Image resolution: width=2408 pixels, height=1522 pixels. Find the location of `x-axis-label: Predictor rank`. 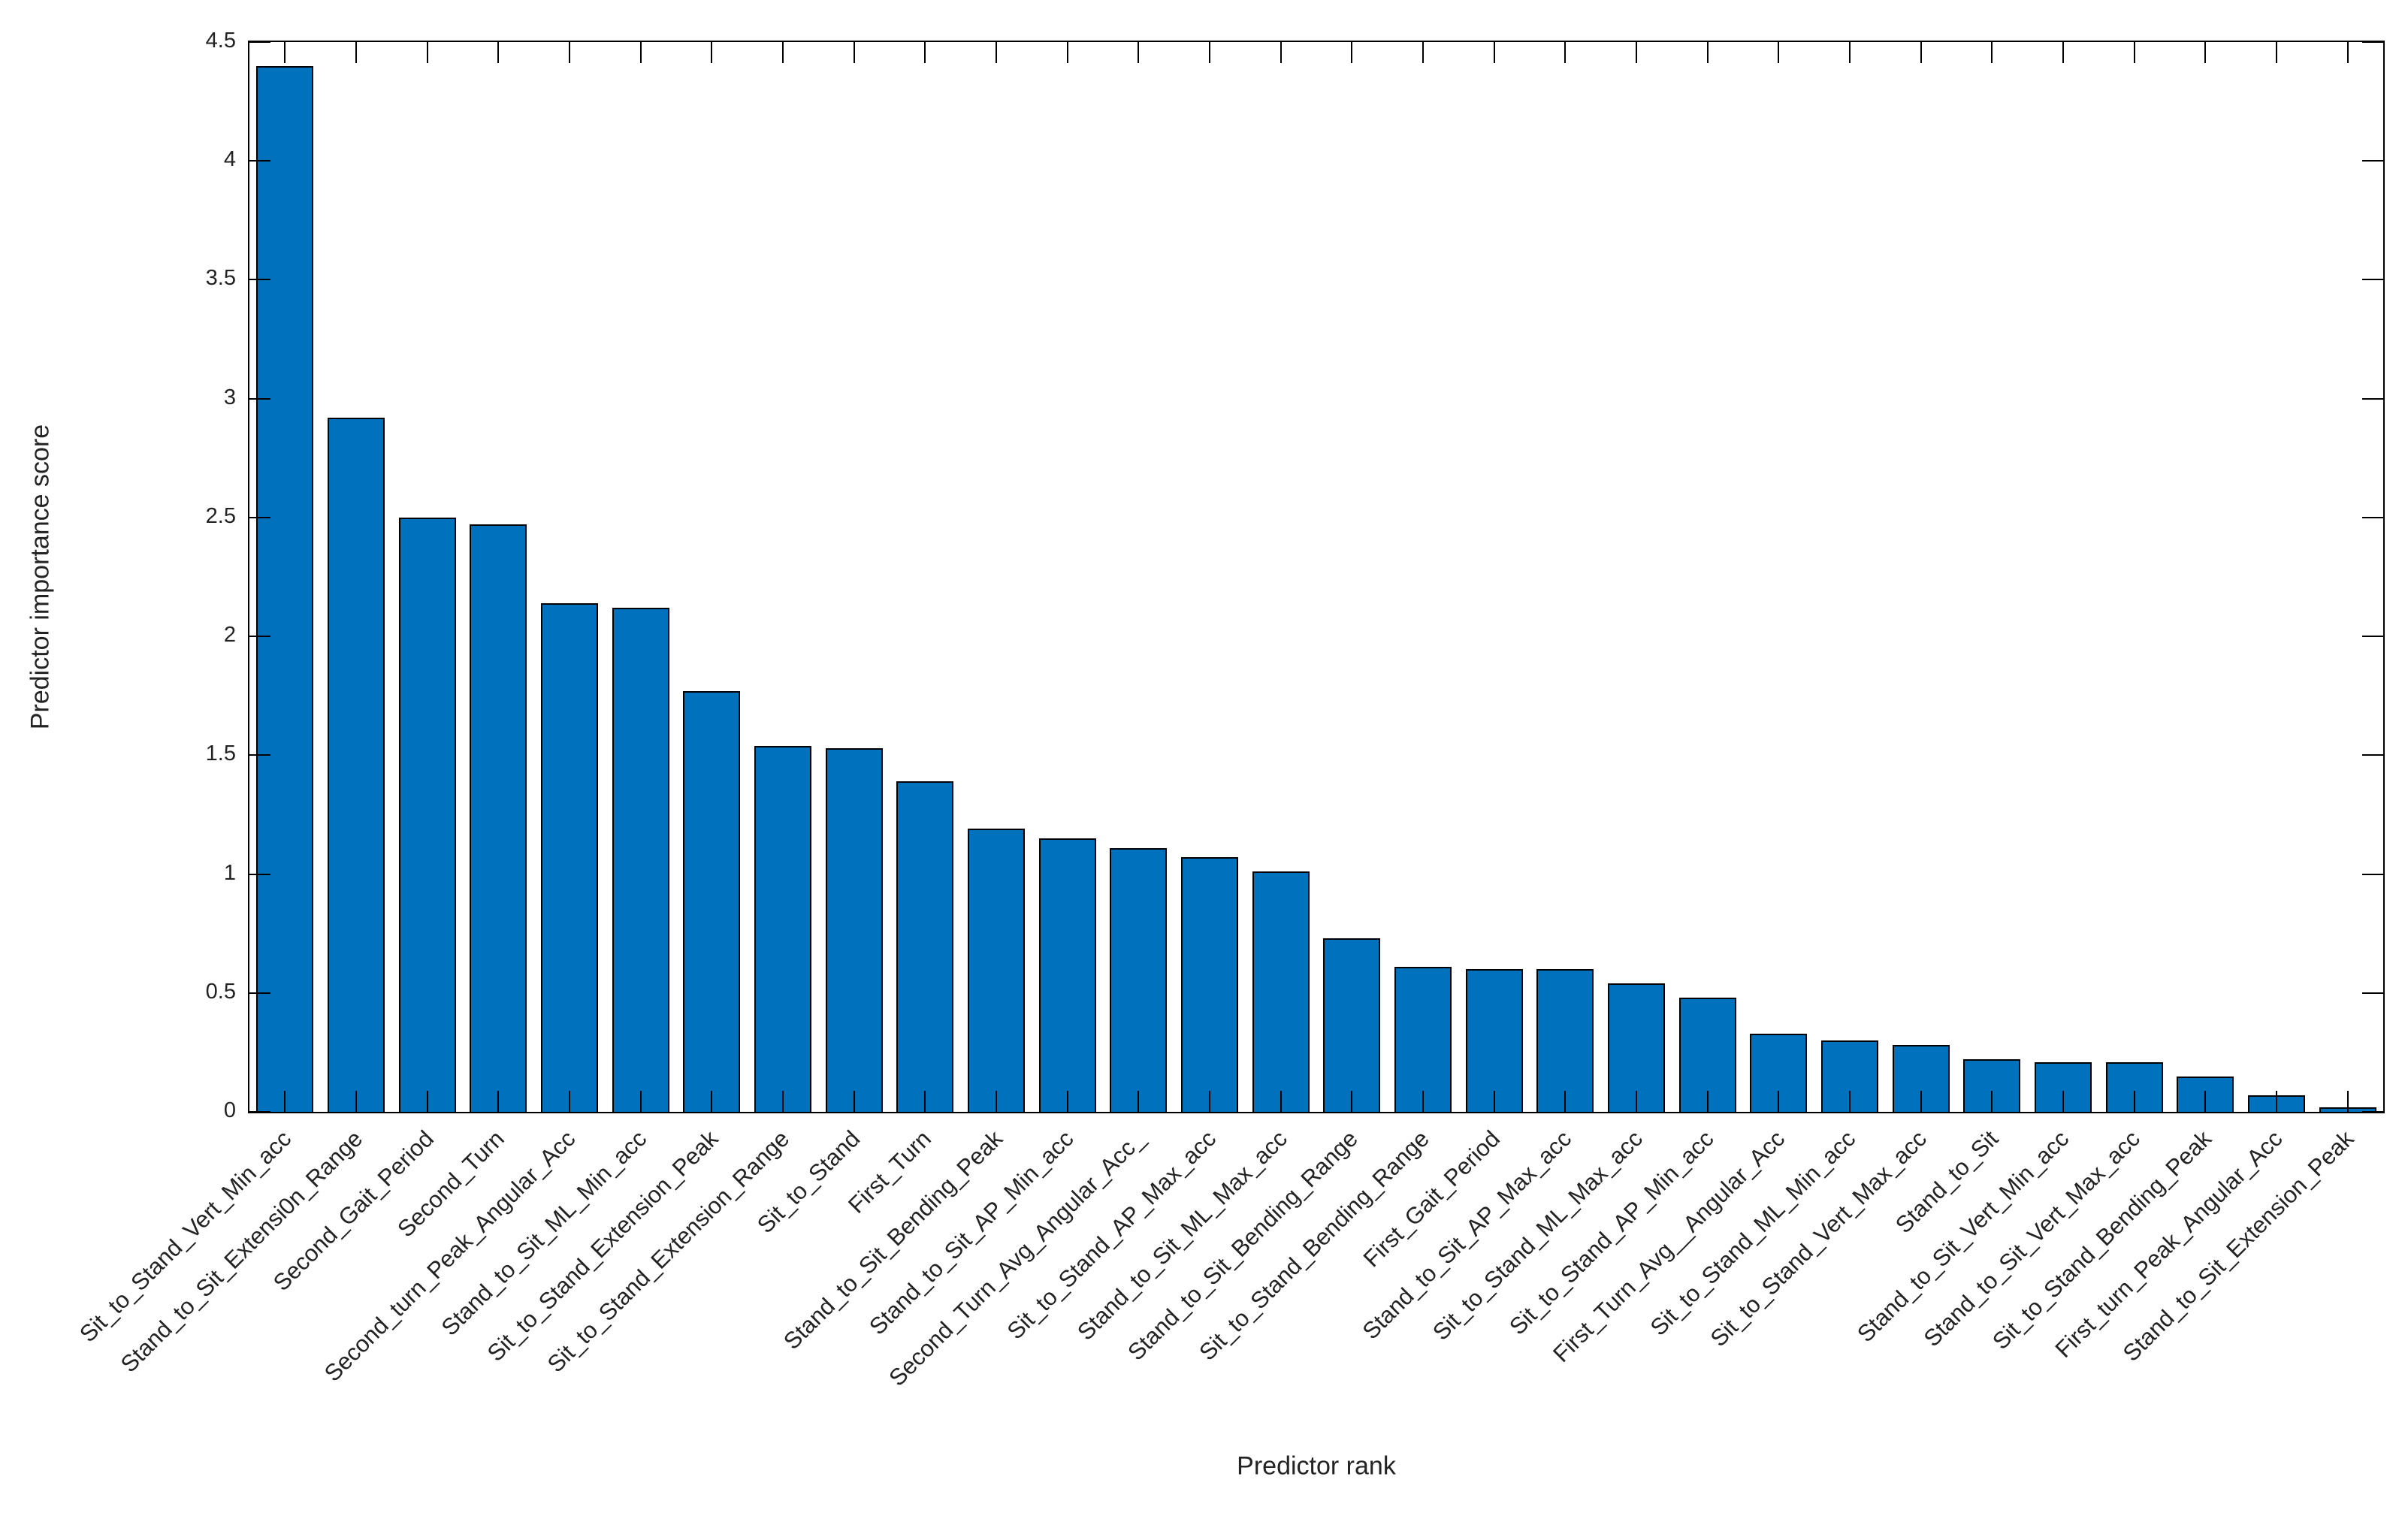

x-axis-label: Predictor rank is located at coordinates (1316, 1466).